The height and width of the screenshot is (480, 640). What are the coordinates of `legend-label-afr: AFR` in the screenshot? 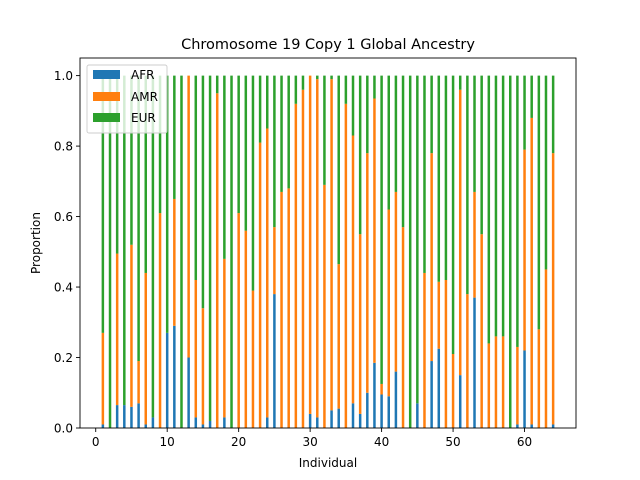 It's located at (142, 75).